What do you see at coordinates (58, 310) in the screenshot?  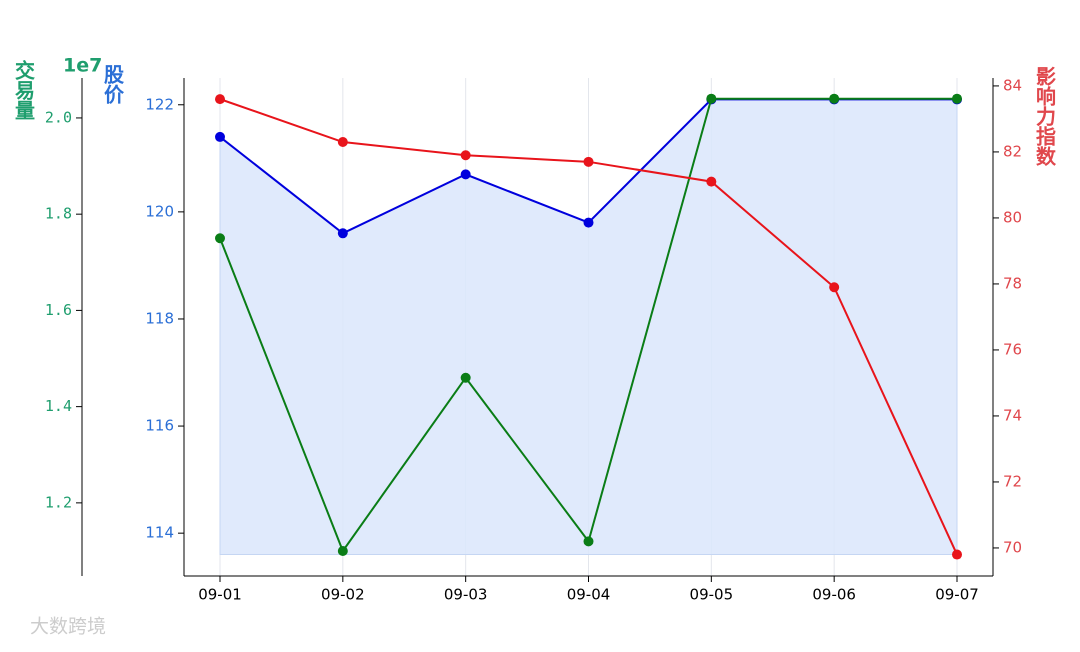 I see `y3-tick-label: 1.6` at bounding box center [58, 310].